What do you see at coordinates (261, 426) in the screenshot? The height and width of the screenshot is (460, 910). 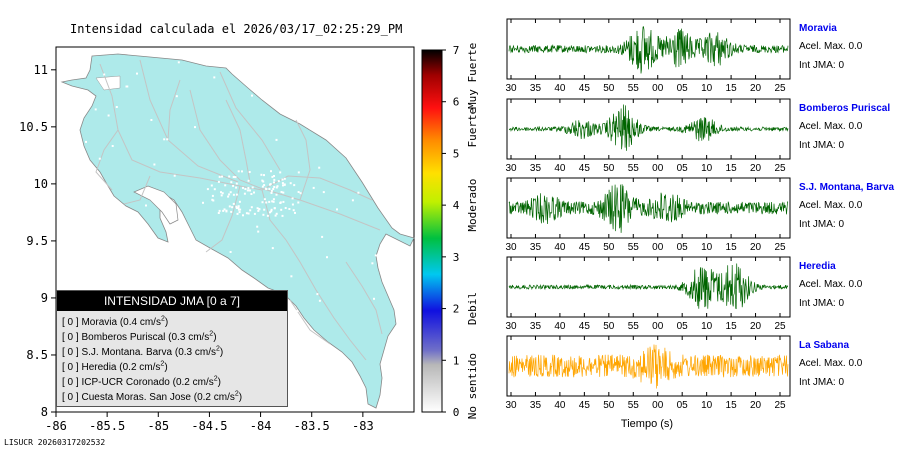 I see `map-x-tick-label: -84` at bounding box center [261, 426].